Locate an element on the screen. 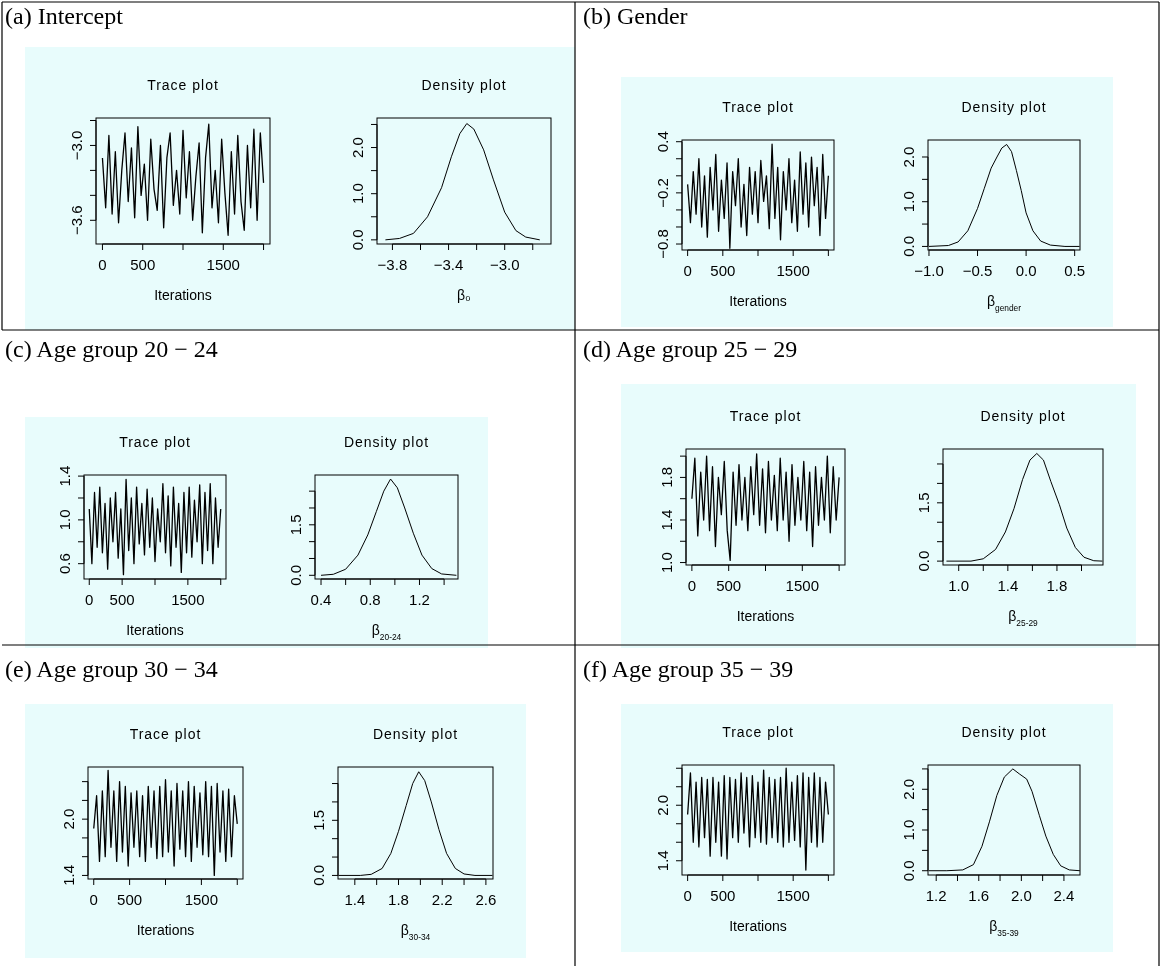  y-tick-label: 0.4 is located at coordinates (662, 142).